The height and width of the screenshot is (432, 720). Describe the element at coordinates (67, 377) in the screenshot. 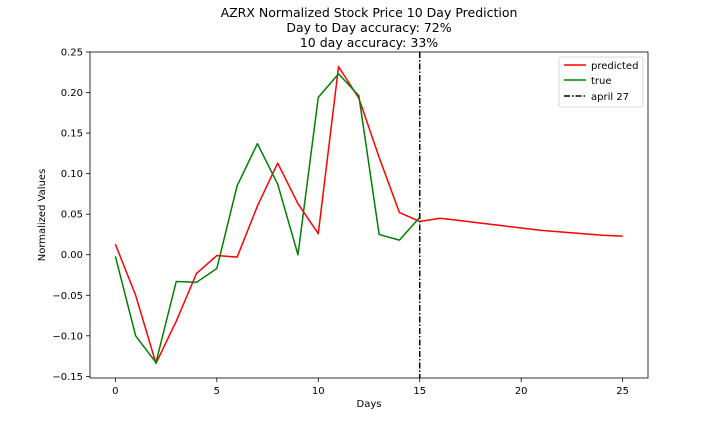

I see `y-tick-label: −0.15` at that location.